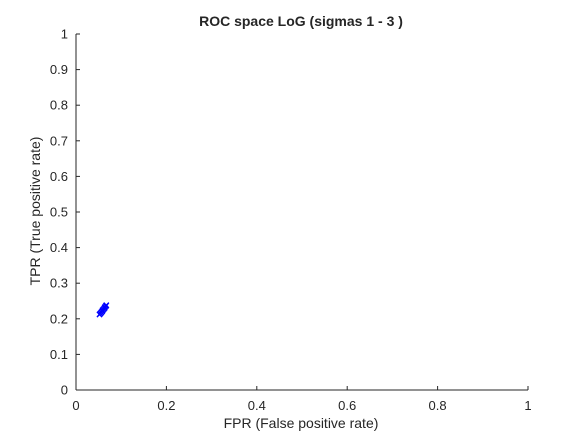 This screenshot has height=442, width=583. I want to click on data-point, so click(106, 305).